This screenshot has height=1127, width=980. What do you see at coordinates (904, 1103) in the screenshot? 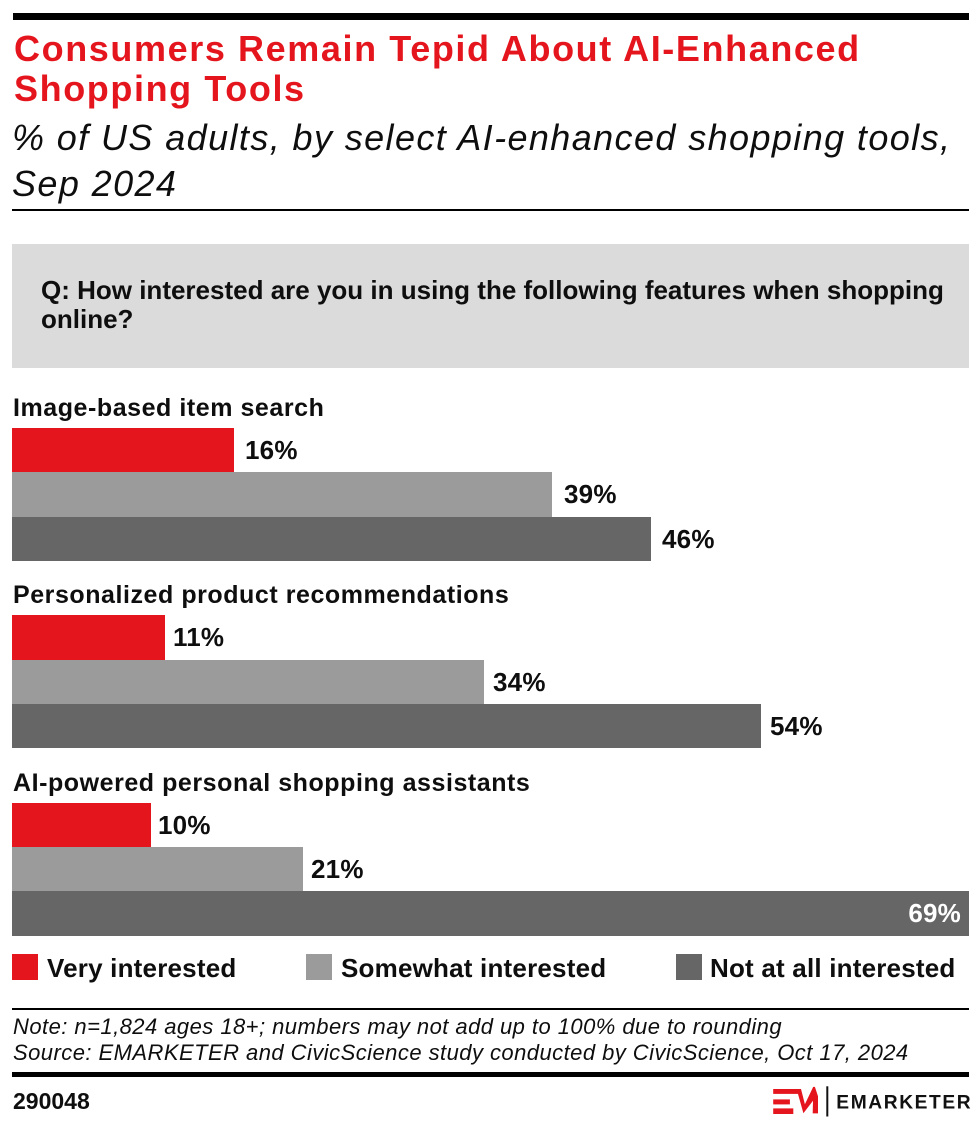
I see `svg-text: EMARKETER` at bounding box center [904, 1103].